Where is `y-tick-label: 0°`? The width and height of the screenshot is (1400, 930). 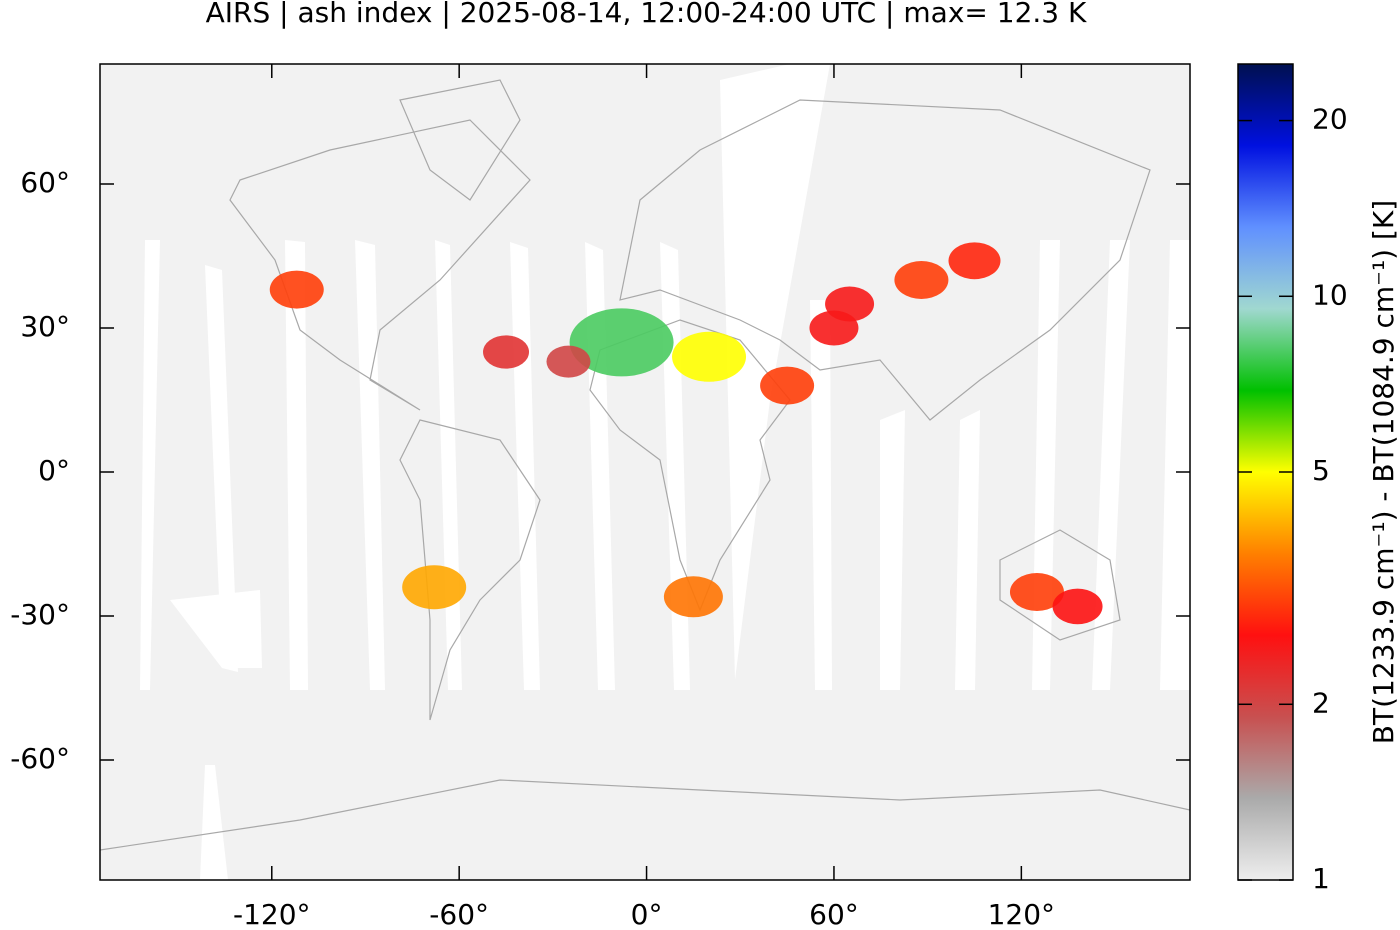 y-tick-label: 0° is located at coordinates (54, 470).